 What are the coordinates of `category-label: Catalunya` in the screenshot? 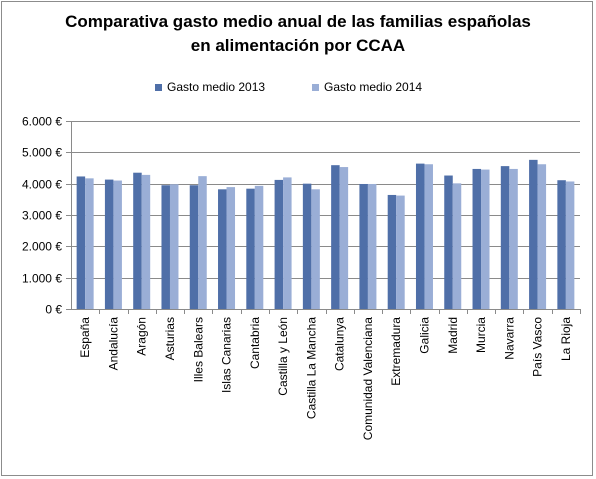 It's located at (340, 344).